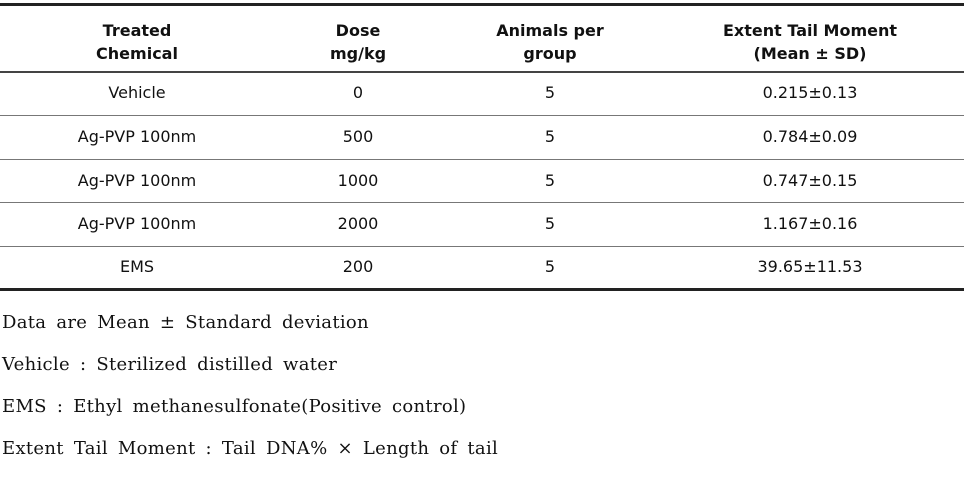 This screenshot has height=499, width=968. What do you see at coordinates (358, 53) in the screenshot?
I see `header-cell: mg/kg` at bounding box center [358, 53].